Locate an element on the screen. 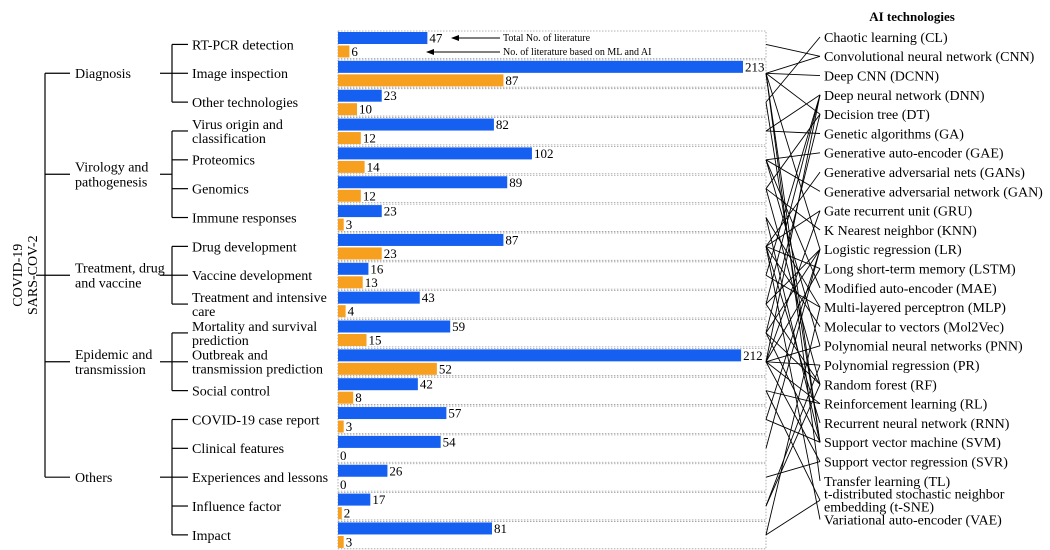 The height and width of the screenshot is (550, 1050). ai-technology-label: Support vector machine (SVM) is located at coordinates (912, 443).